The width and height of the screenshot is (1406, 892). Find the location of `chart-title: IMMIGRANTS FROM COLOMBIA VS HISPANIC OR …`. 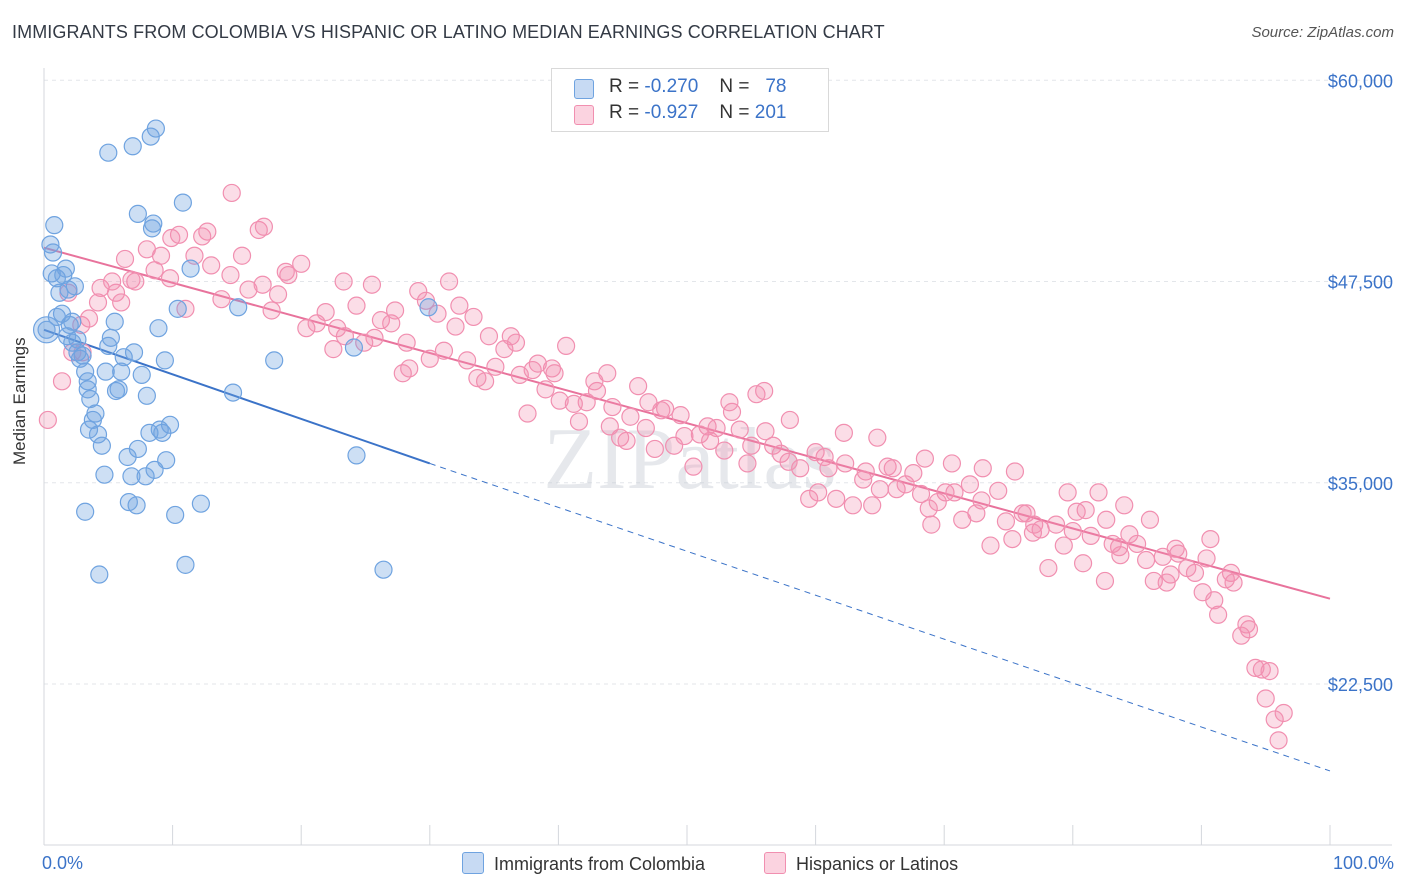

chart-title: IMMIGRANTS FROM COLOMBIA VS HISPANIC OR … is located at coordinates (448, 32).